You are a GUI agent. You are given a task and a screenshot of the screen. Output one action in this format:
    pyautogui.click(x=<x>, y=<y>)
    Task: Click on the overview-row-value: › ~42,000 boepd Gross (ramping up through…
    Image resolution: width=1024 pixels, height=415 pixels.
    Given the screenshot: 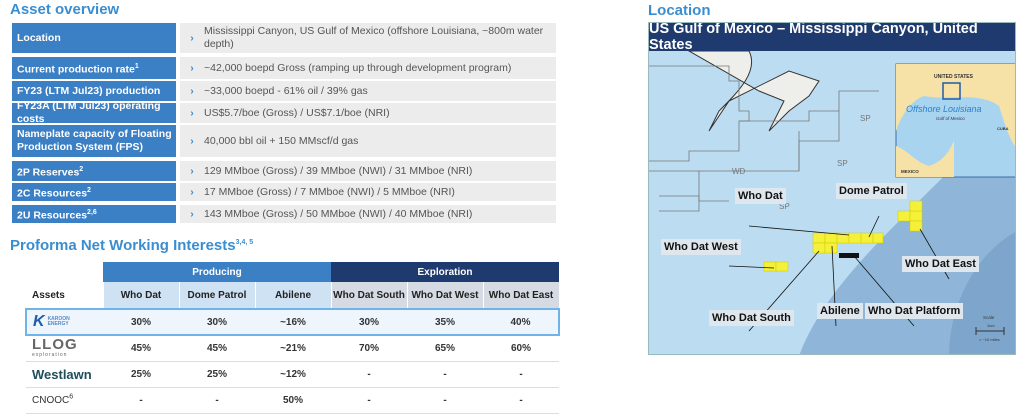 What is the action you would take?
    pyautogui.click(x=368, y=68)
    